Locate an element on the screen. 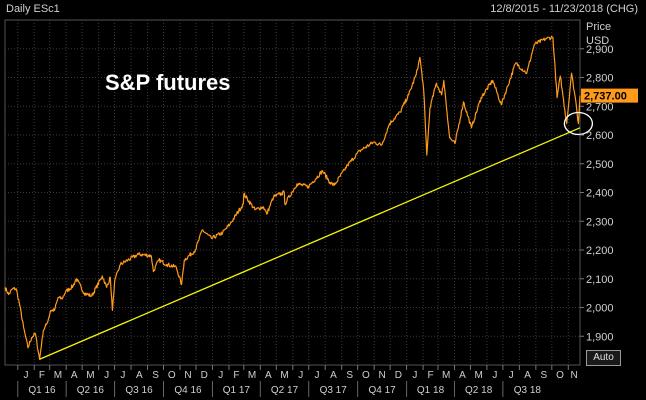  y-tick-label: 2,700 is located at coordinates (600, 107).